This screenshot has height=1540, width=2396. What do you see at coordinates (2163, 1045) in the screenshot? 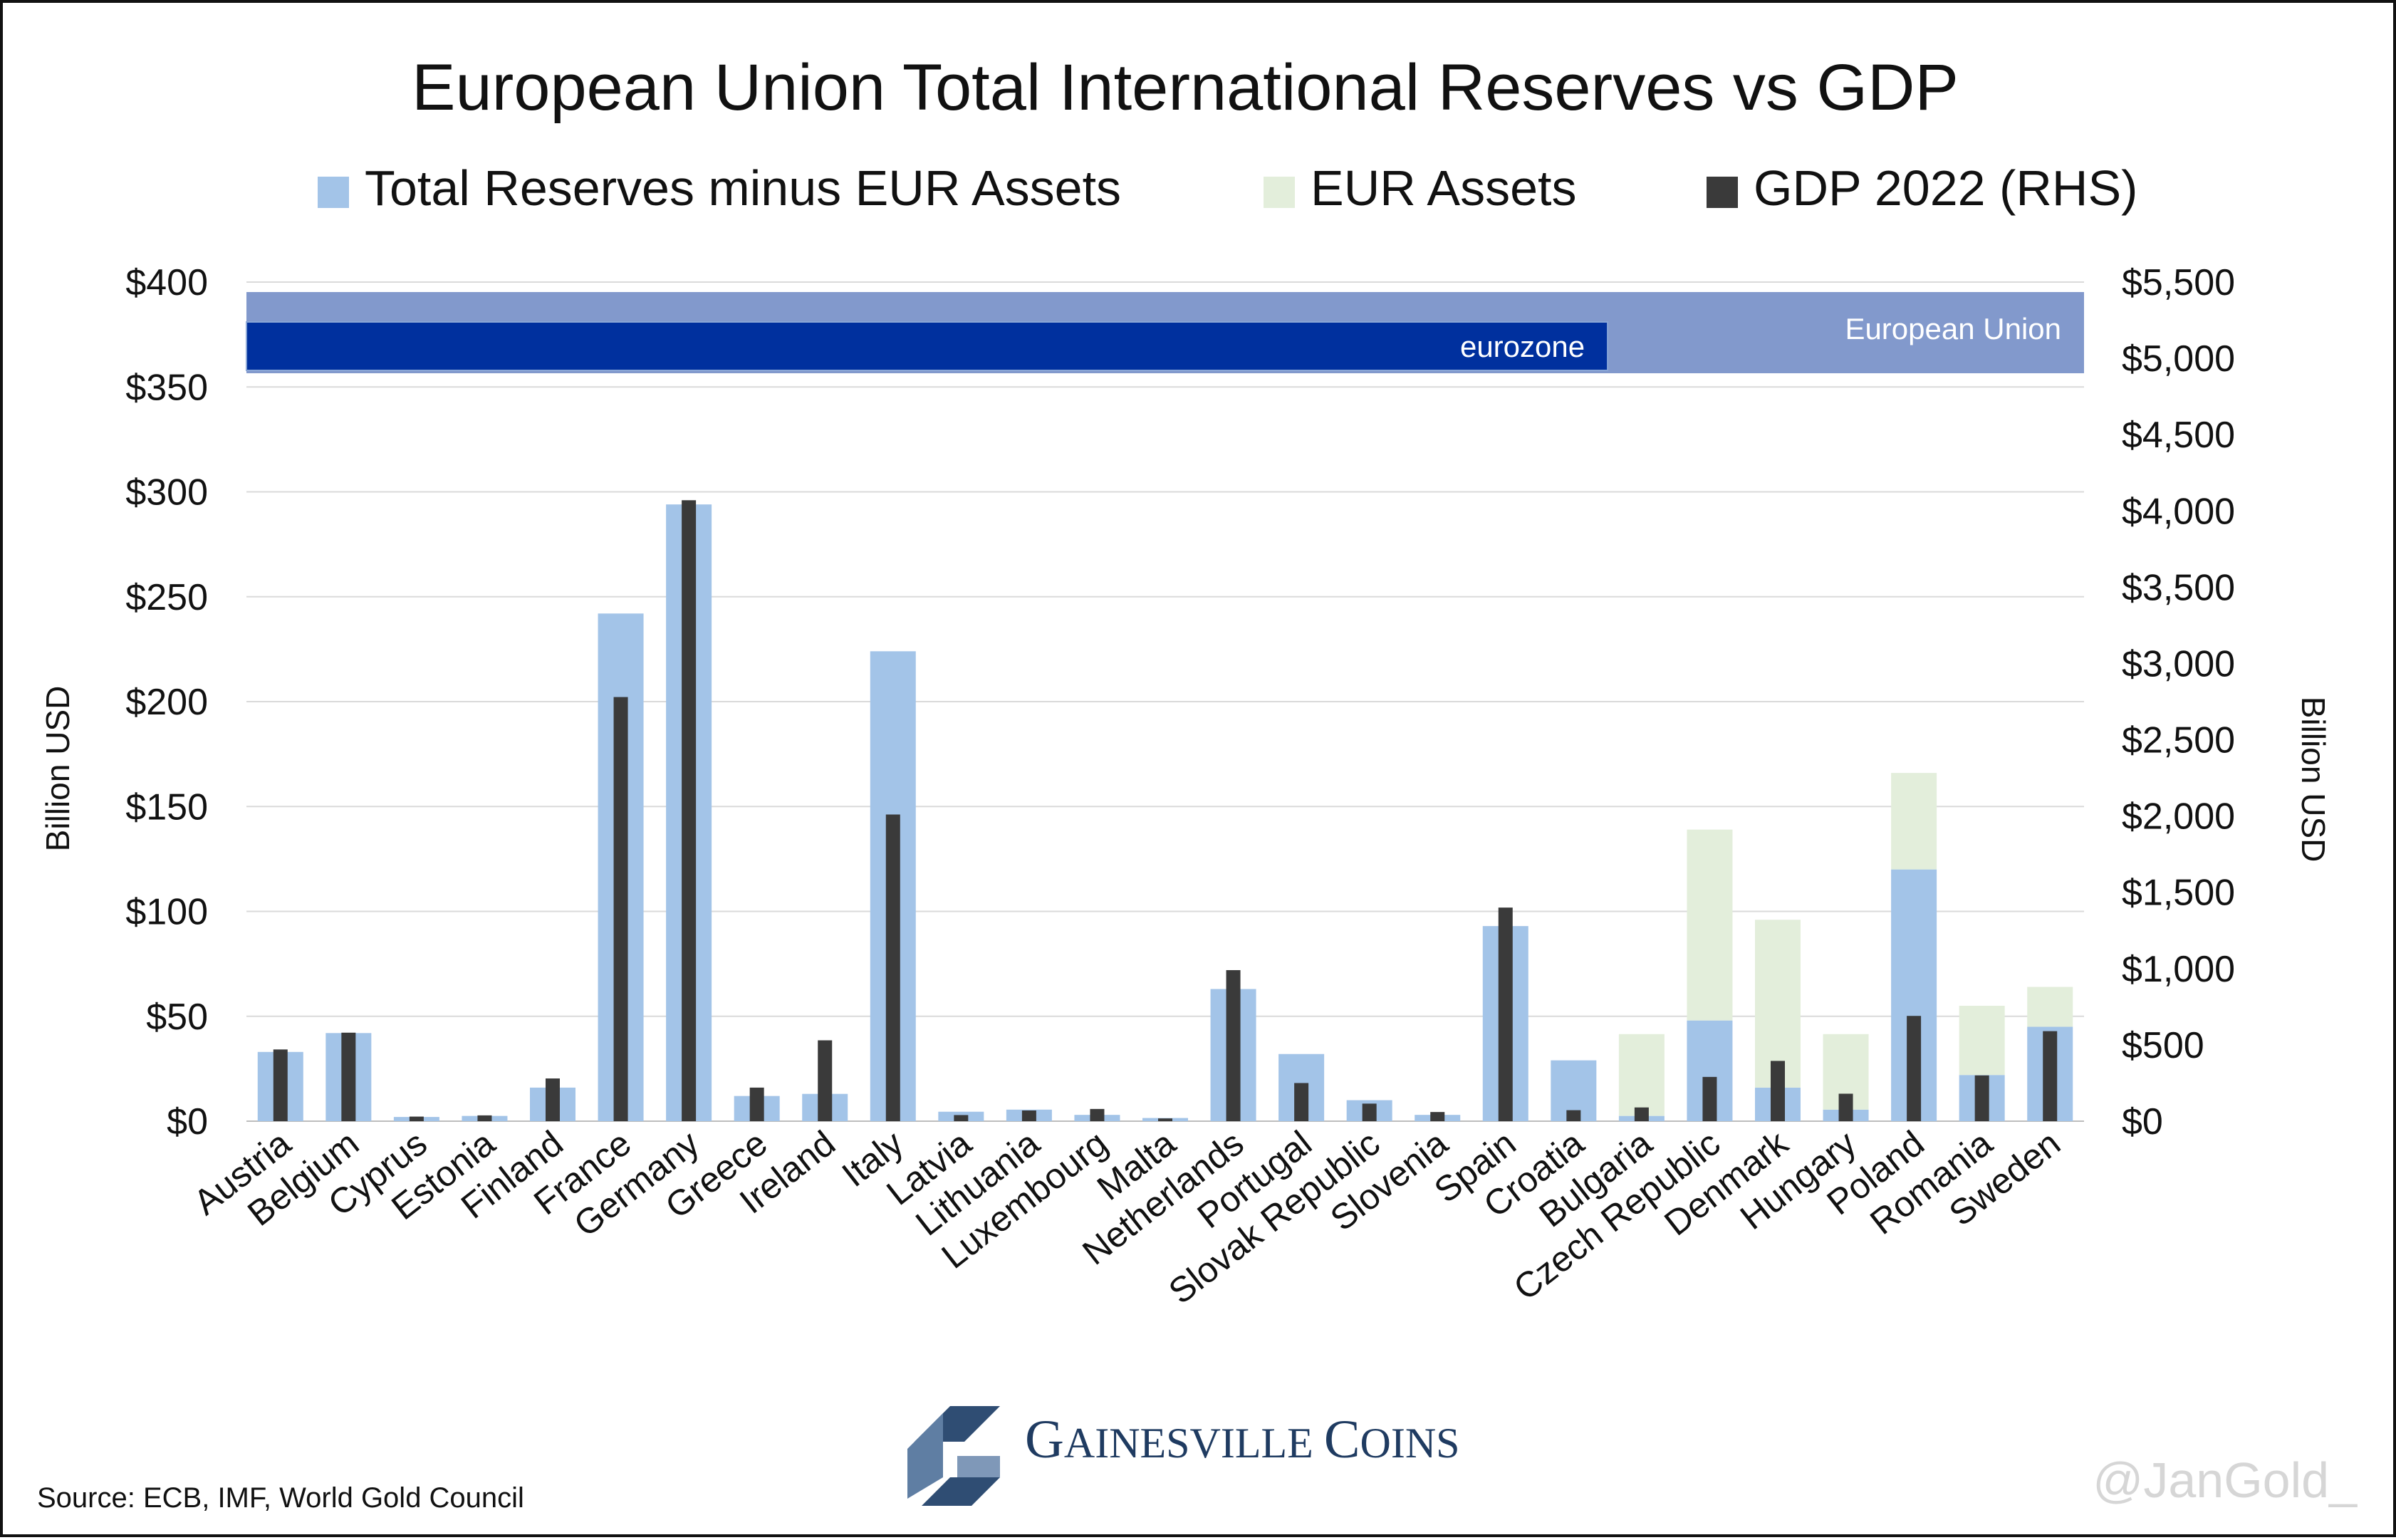
I see `right-tick-label: $500` at bounding box center [2163, 1045].